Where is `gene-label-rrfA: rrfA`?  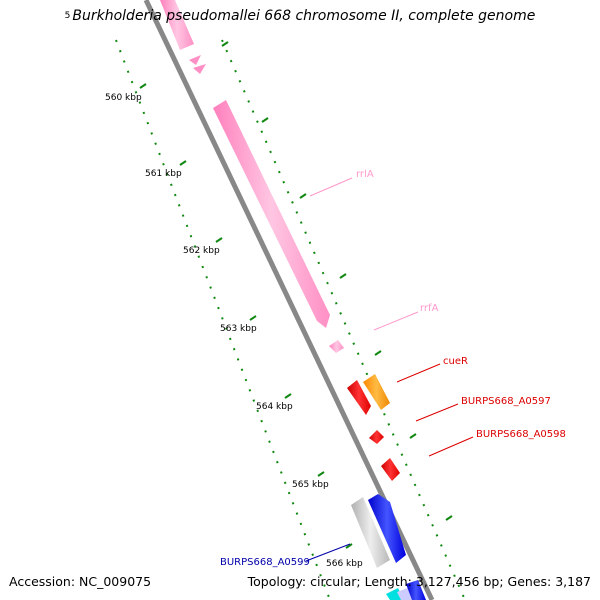
gene-label-rrfA: rrfA is located at coordinates (429, 308).